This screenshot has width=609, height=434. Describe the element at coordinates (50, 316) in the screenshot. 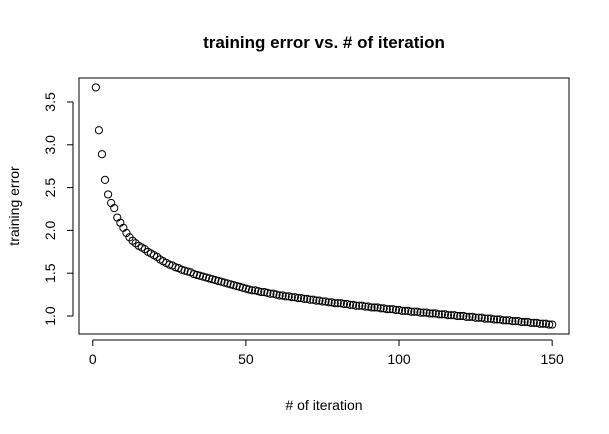

I see `y-tick-label: 1.0` at that location.